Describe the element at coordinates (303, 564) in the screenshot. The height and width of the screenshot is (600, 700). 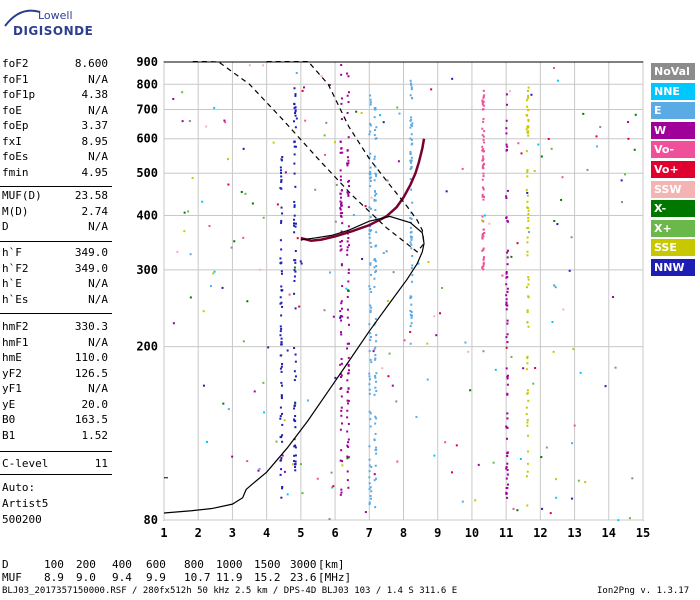
I see `muf-cell: 3000` at that location.